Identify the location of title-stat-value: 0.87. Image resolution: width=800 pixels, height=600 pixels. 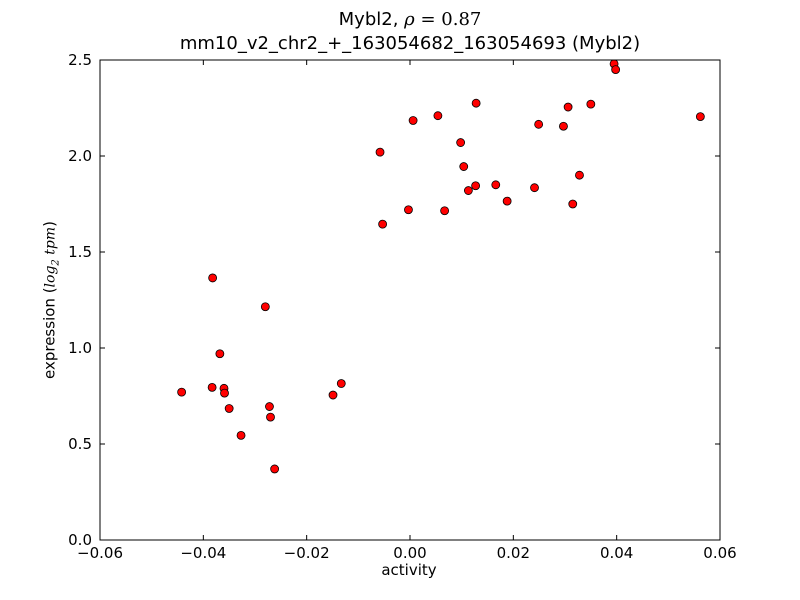
(461, 19).